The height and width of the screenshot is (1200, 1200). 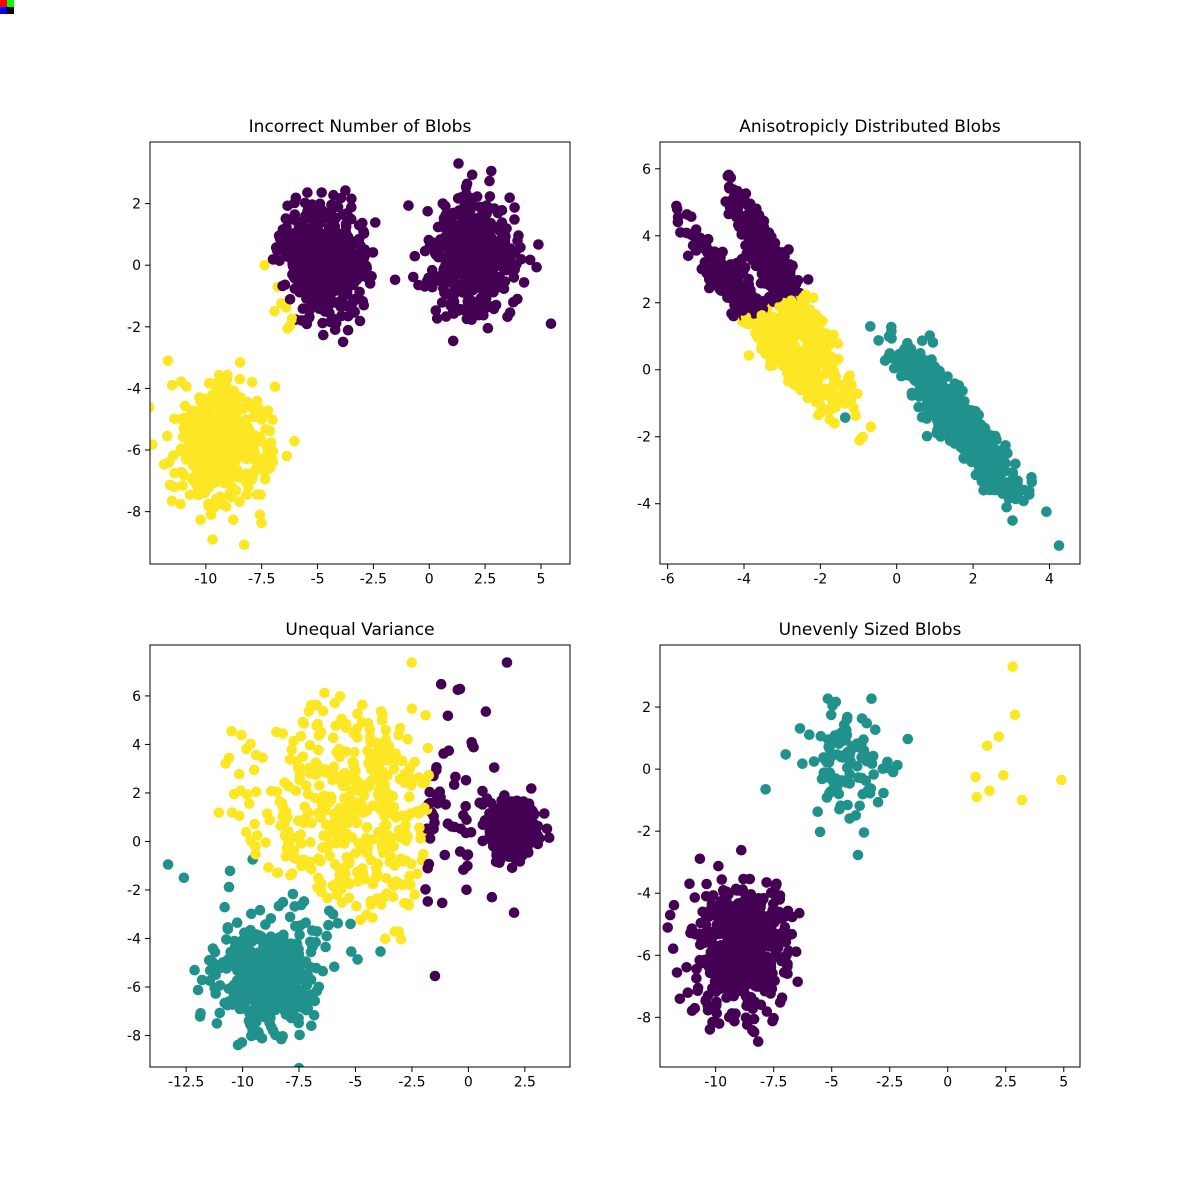 I want to click on y-tick-label: 0, so click(x=646, y=371).